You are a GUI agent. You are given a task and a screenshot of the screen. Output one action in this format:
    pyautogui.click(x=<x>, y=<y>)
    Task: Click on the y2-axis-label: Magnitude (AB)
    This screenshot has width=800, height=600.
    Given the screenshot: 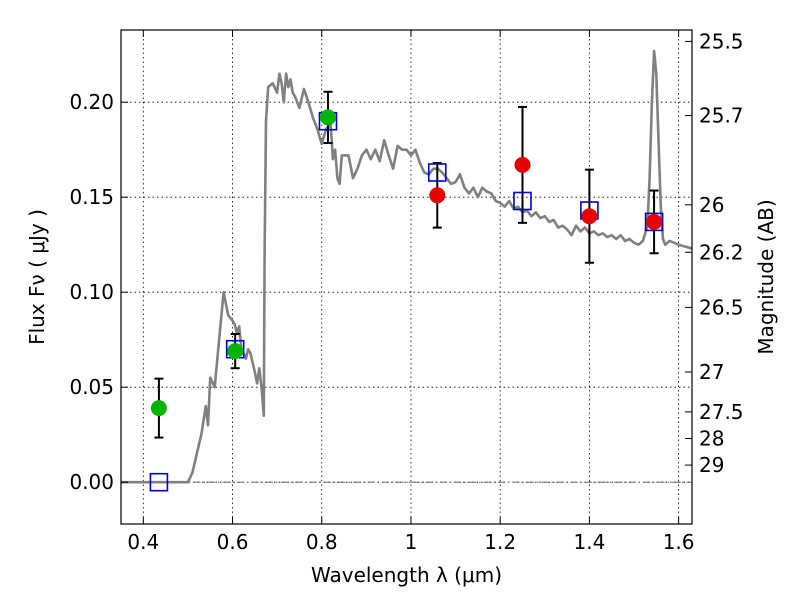 What is the action you would take?
    pyautogui.click(x=766, y=276)
    